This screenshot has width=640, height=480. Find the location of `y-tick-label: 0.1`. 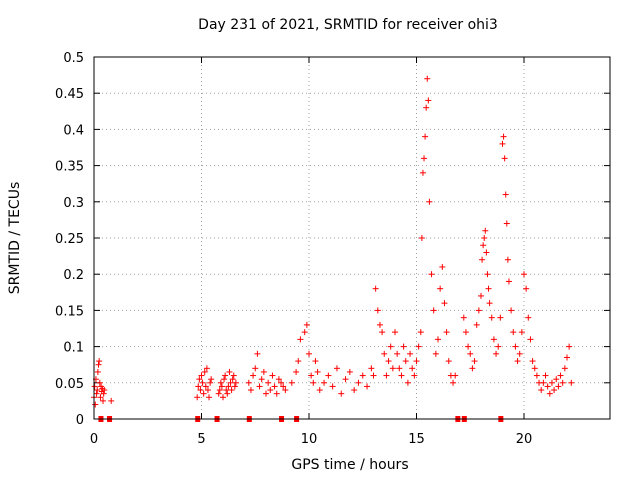

y-tick-label: 0.1 is located at coordinates (73, 348).